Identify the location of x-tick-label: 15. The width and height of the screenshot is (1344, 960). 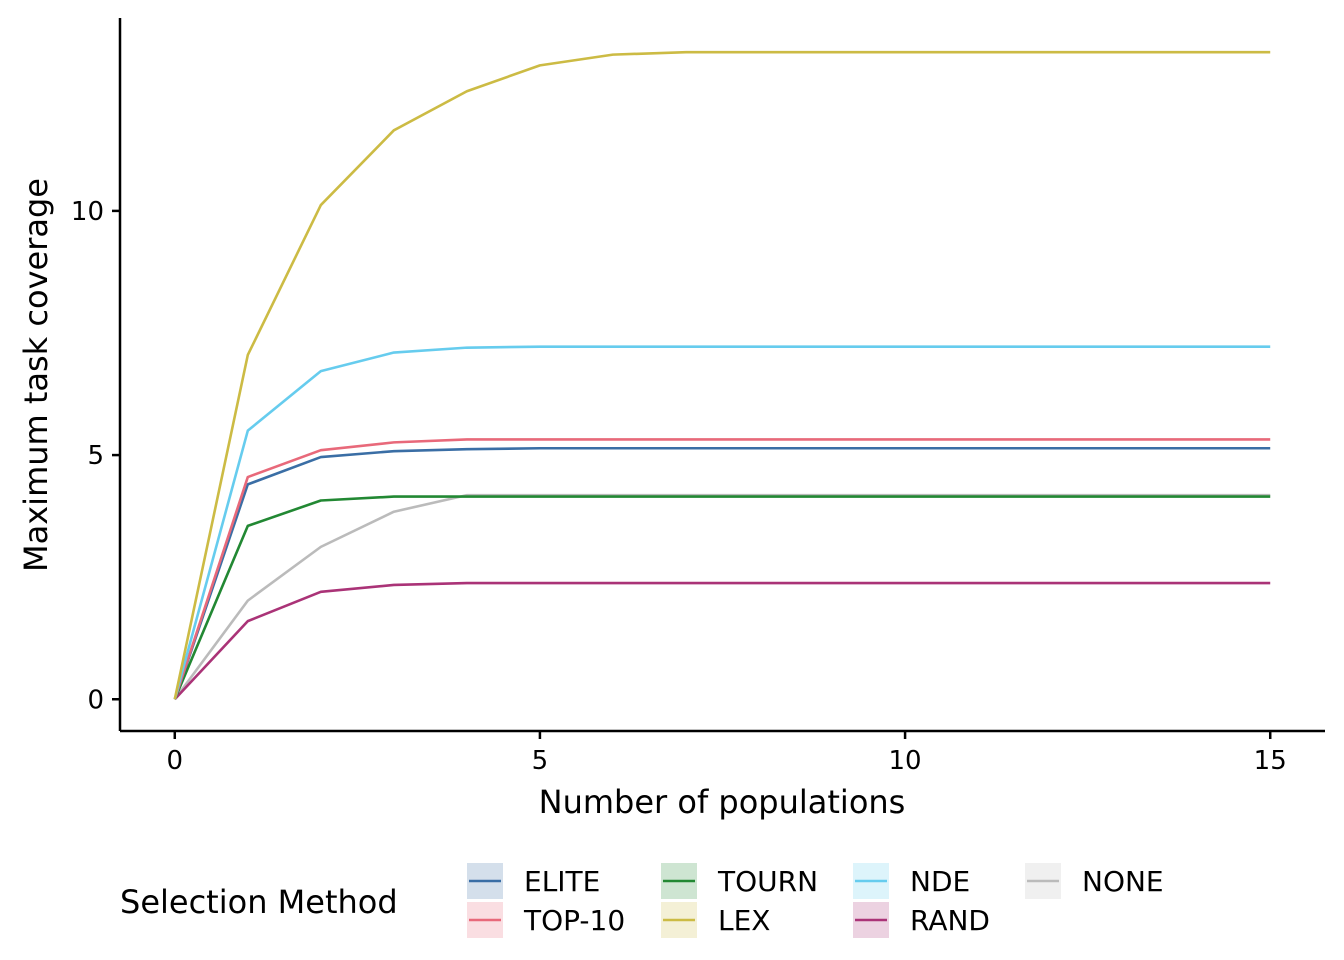
(1270, 761).